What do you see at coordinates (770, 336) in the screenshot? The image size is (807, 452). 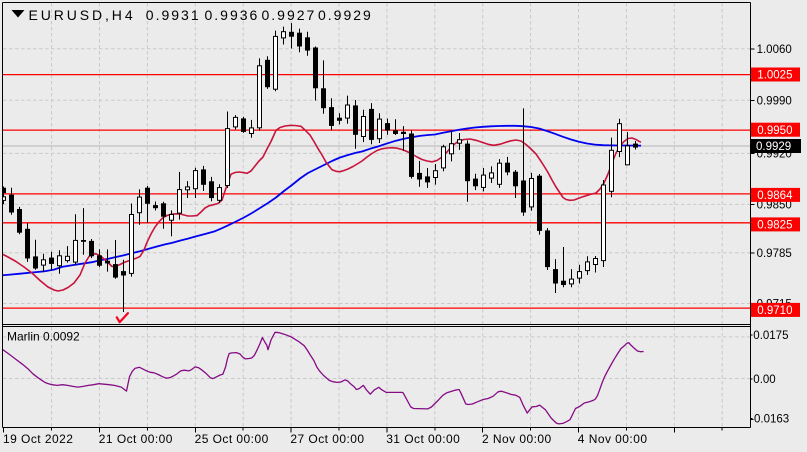 I see `svg-text: 0.0175` at bounding box center [770, 336].